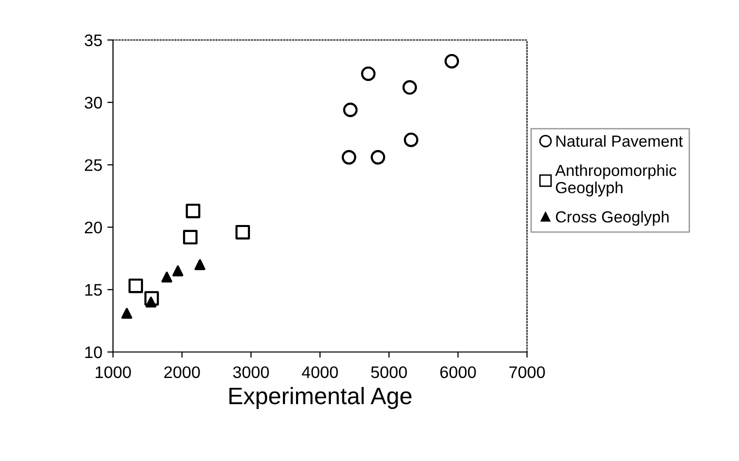 Image resolution: width=739 pixels, height=461 pixels. What do you see at coordinates (251, 372) in the screenshot?
I see `x-tick-label: 3000` at bounding box center [251, 372].